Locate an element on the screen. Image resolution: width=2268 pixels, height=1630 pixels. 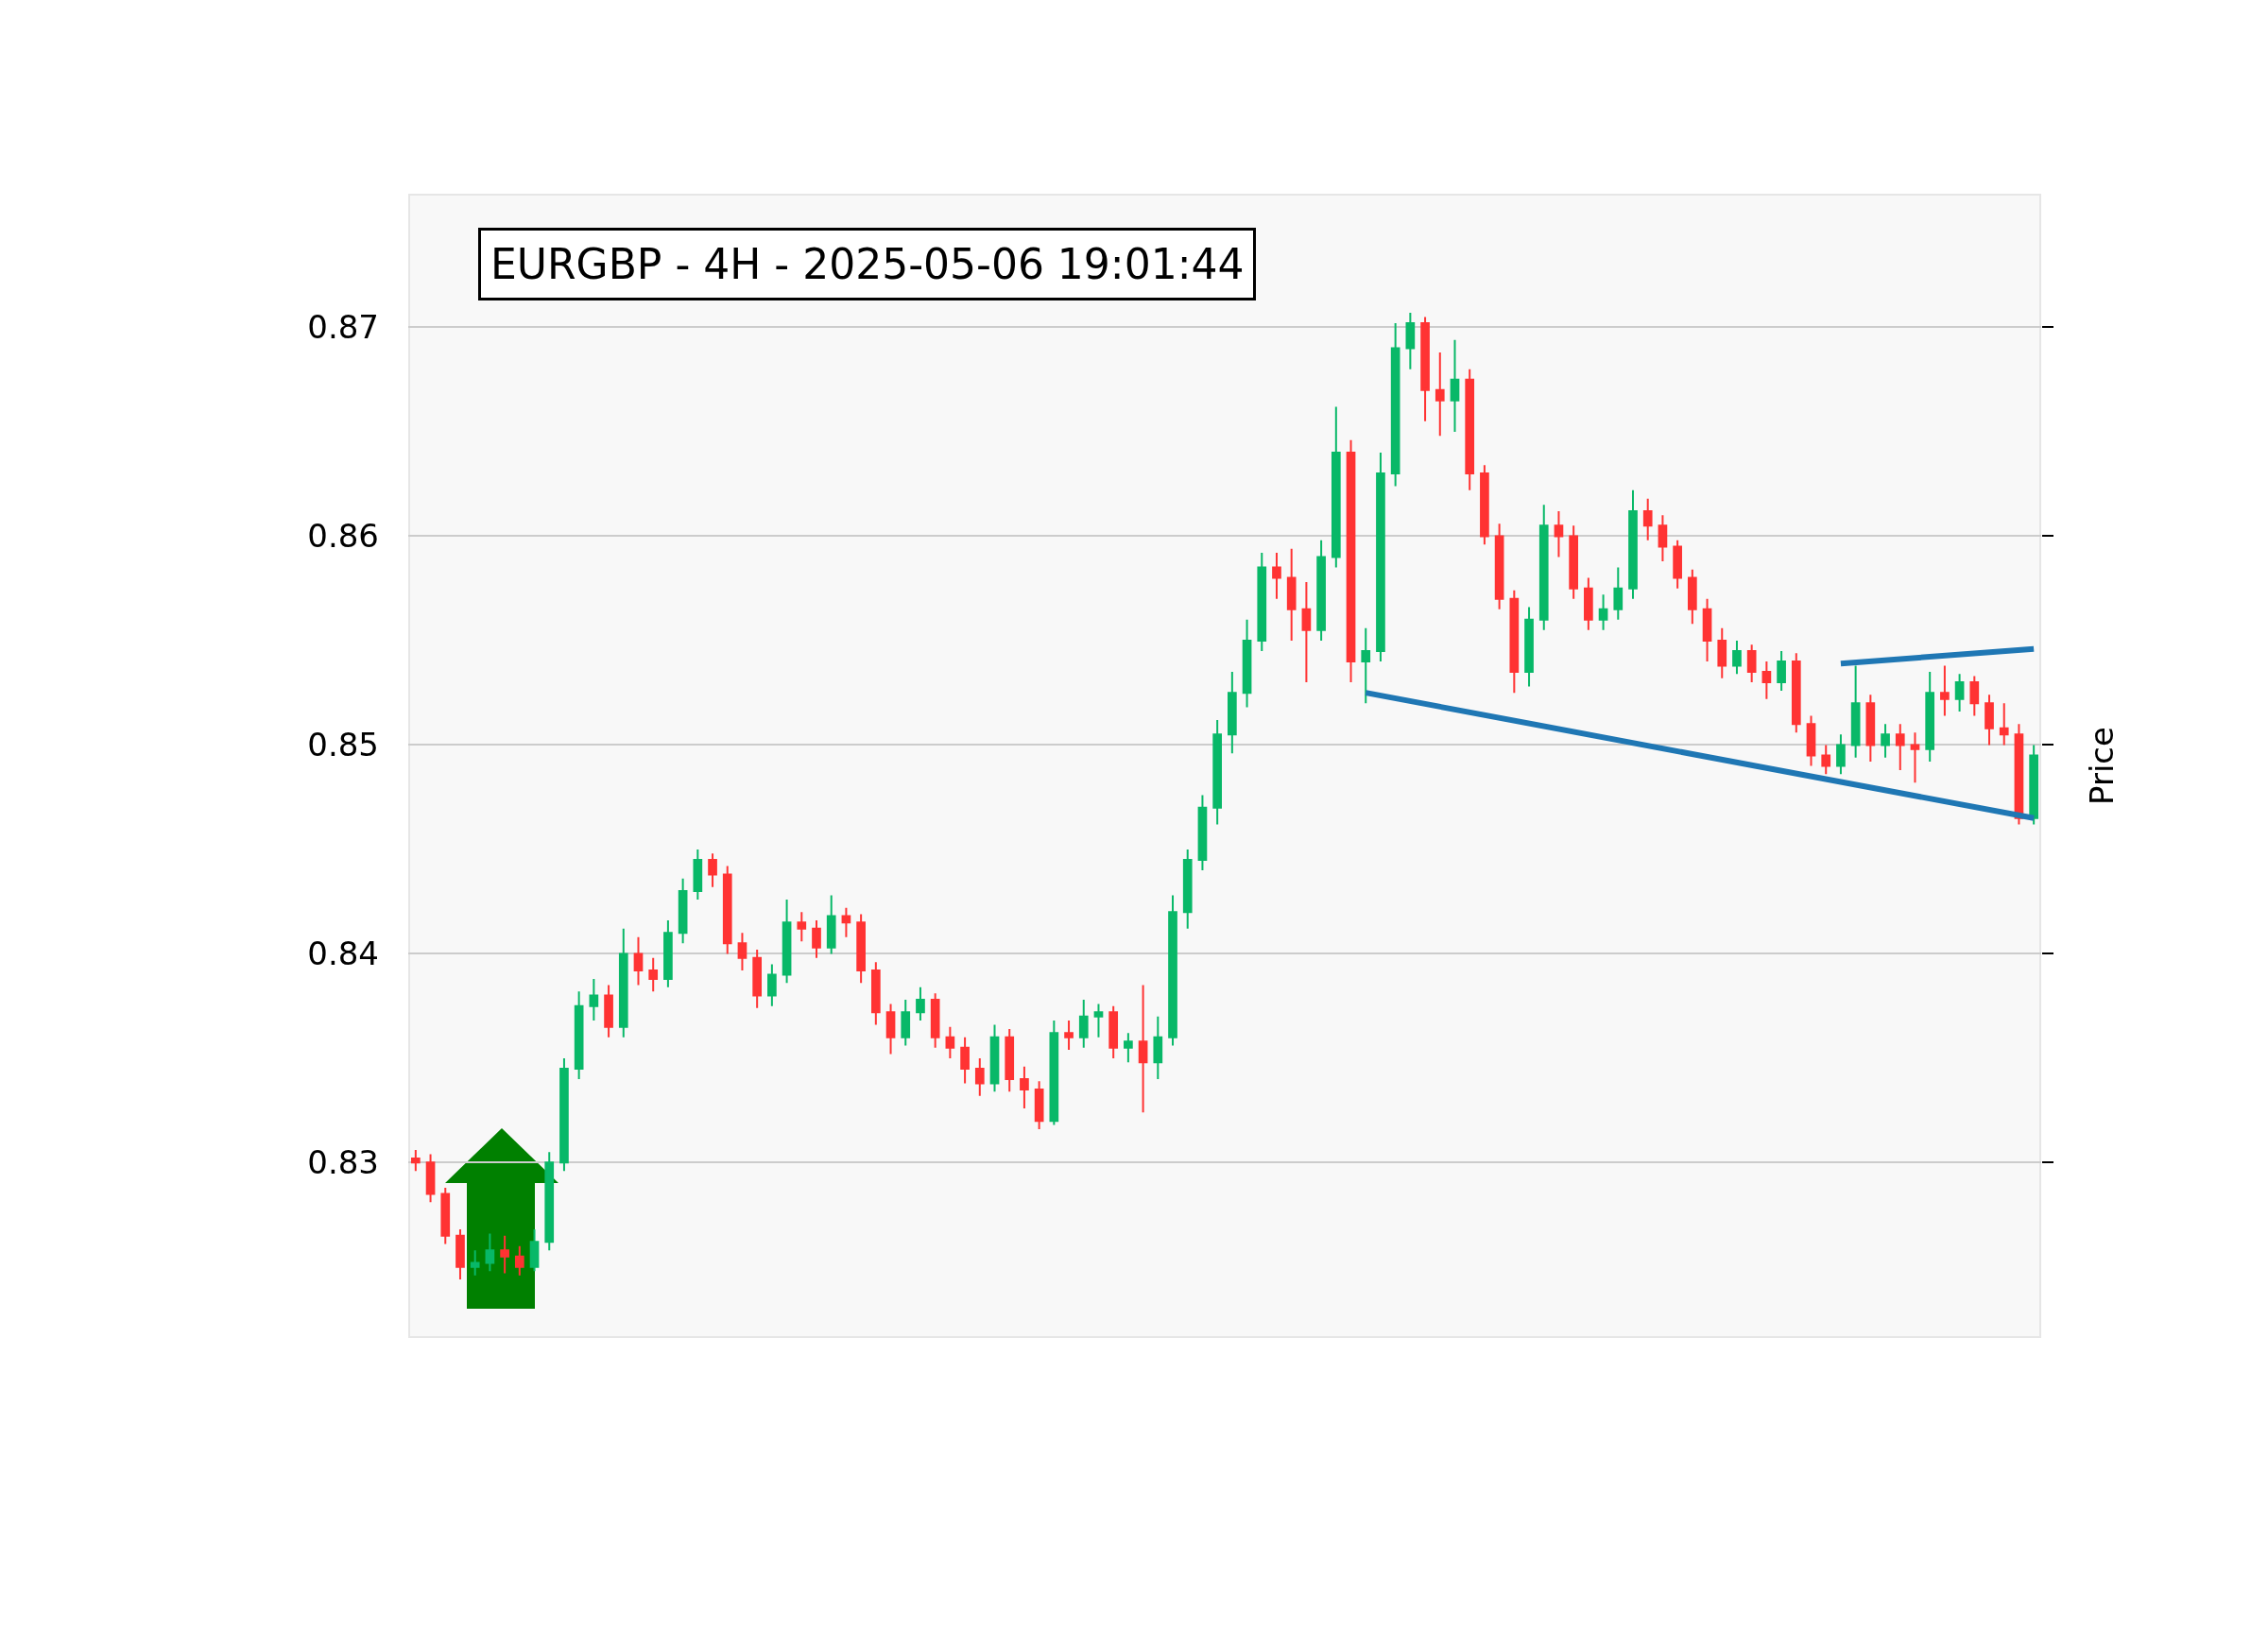
y-tick-label: 0.85 is located at coordinates (343, 745).